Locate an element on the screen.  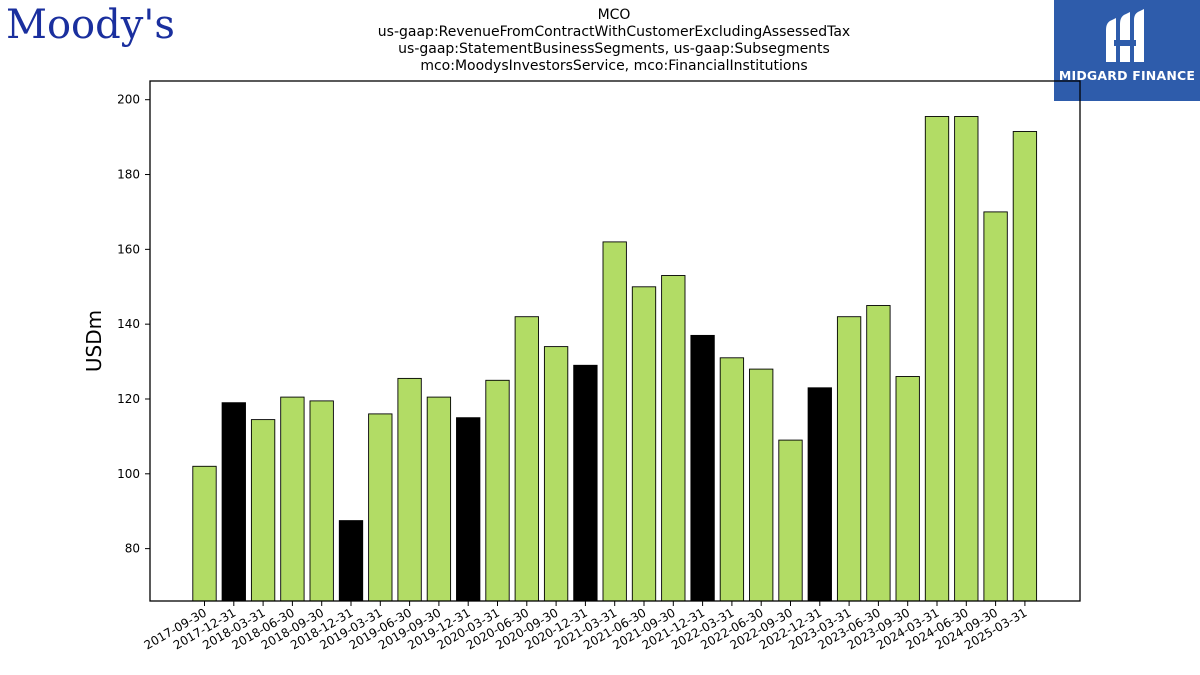
y-tick-label: 100 is located at coordinates (128, 474).